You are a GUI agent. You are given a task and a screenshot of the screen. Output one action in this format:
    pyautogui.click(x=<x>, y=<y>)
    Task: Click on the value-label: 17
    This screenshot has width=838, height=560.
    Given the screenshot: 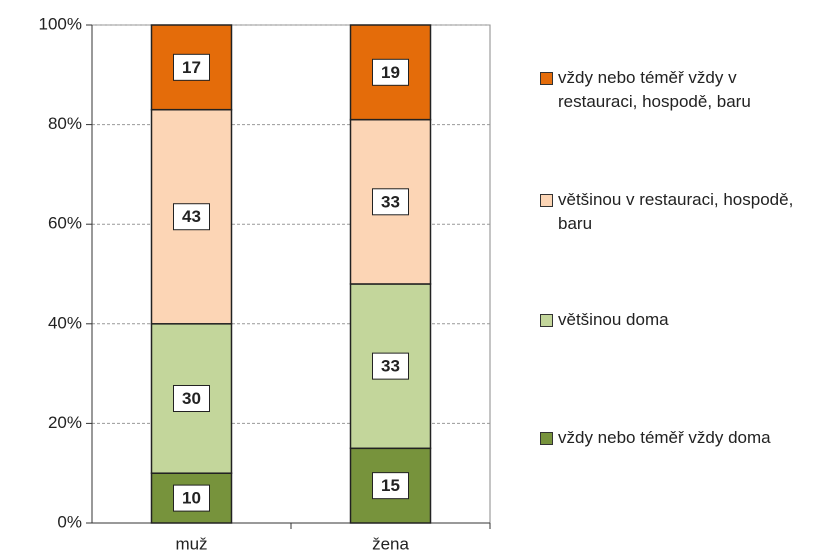 What is the action you would take?
    pyautogui.click(x=191, y=67)
    